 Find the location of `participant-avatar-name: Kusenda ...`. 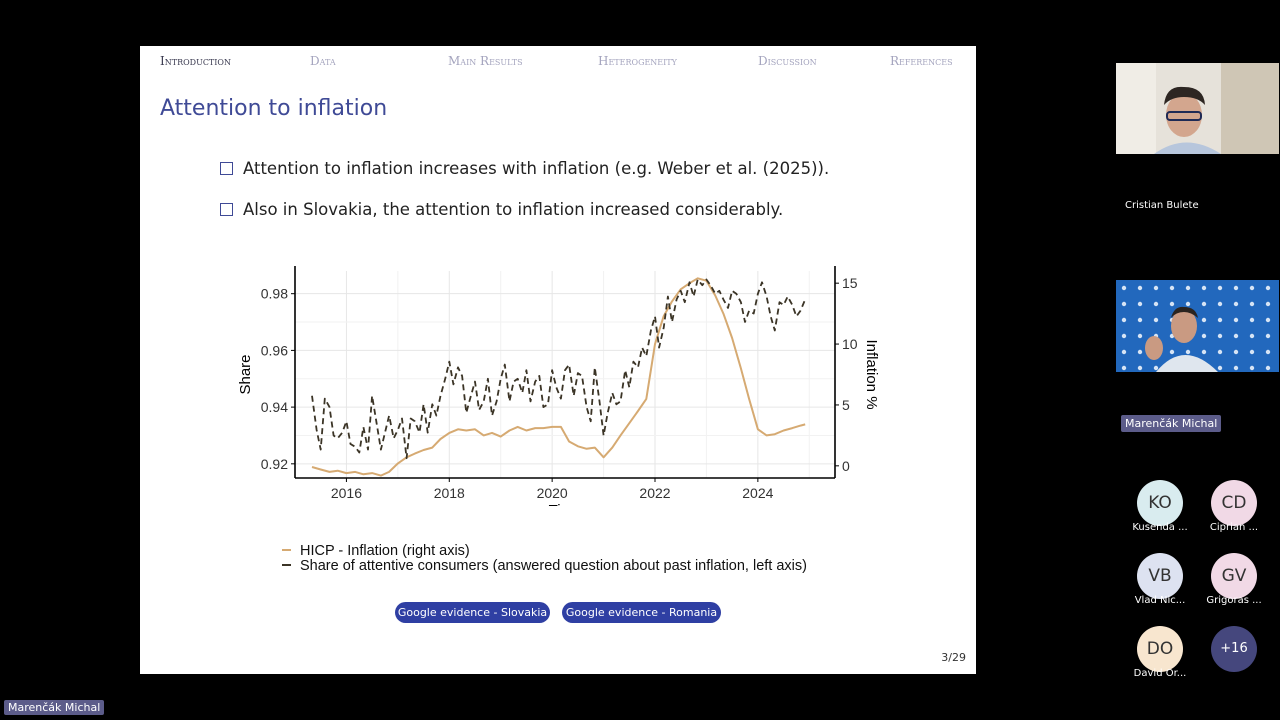

participant-avatar-name: Kusenda ... is located at coordinates (1160, 527).